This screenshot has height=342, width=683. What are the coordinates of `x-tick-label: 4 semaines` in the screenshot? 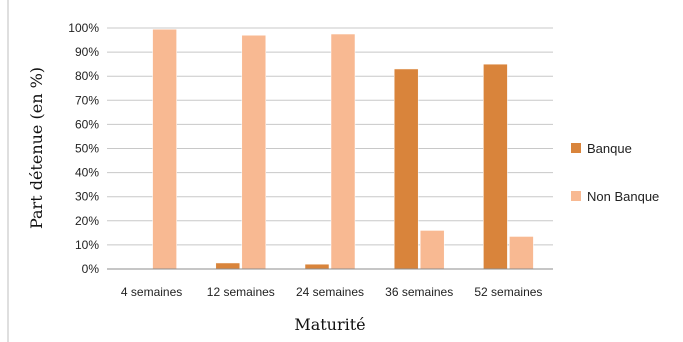 It's located at (151, 292).